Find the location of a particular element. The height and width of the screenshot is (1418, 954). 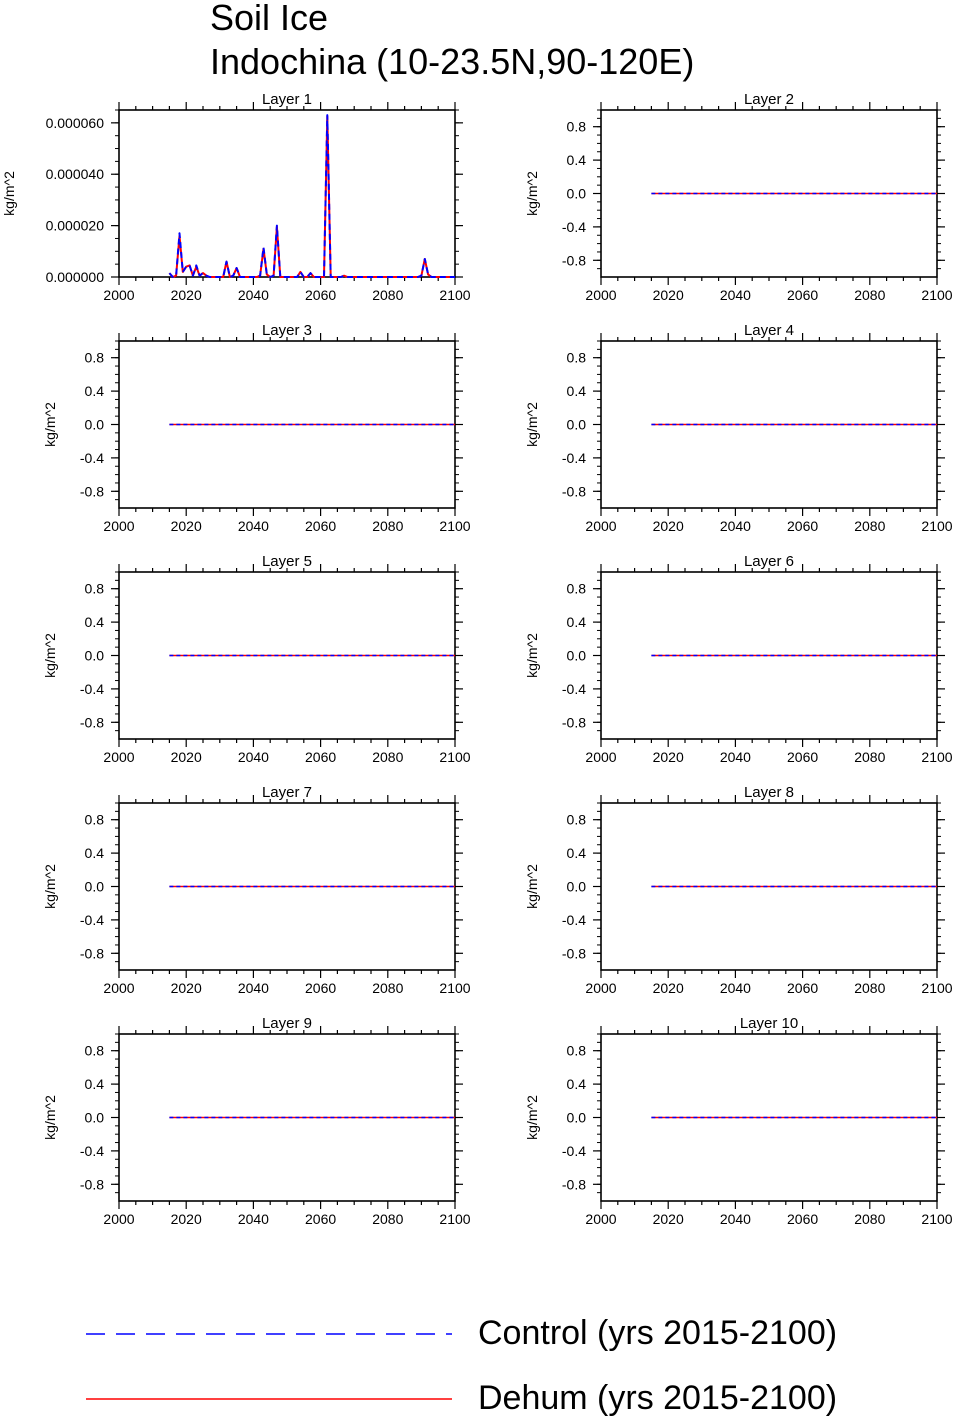

legend-dehum-label: Dehum (yrs 2015-2100) is located at coordinates (658, 1398).